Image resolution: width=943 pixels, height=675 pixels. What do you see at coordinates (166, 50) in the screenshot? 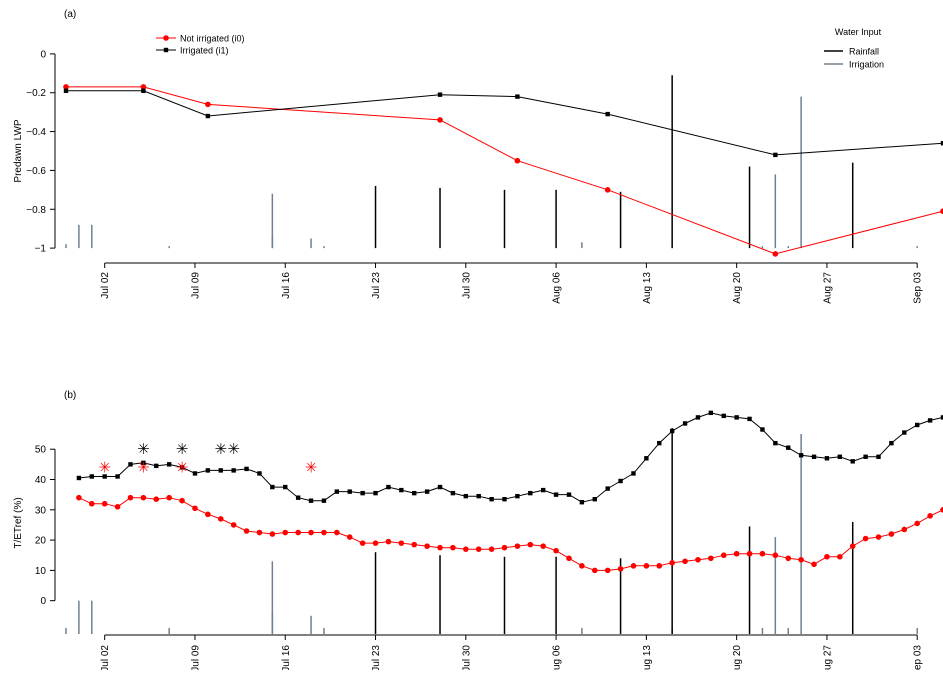
I see `legend-marker` at bounding box center [166, 50].